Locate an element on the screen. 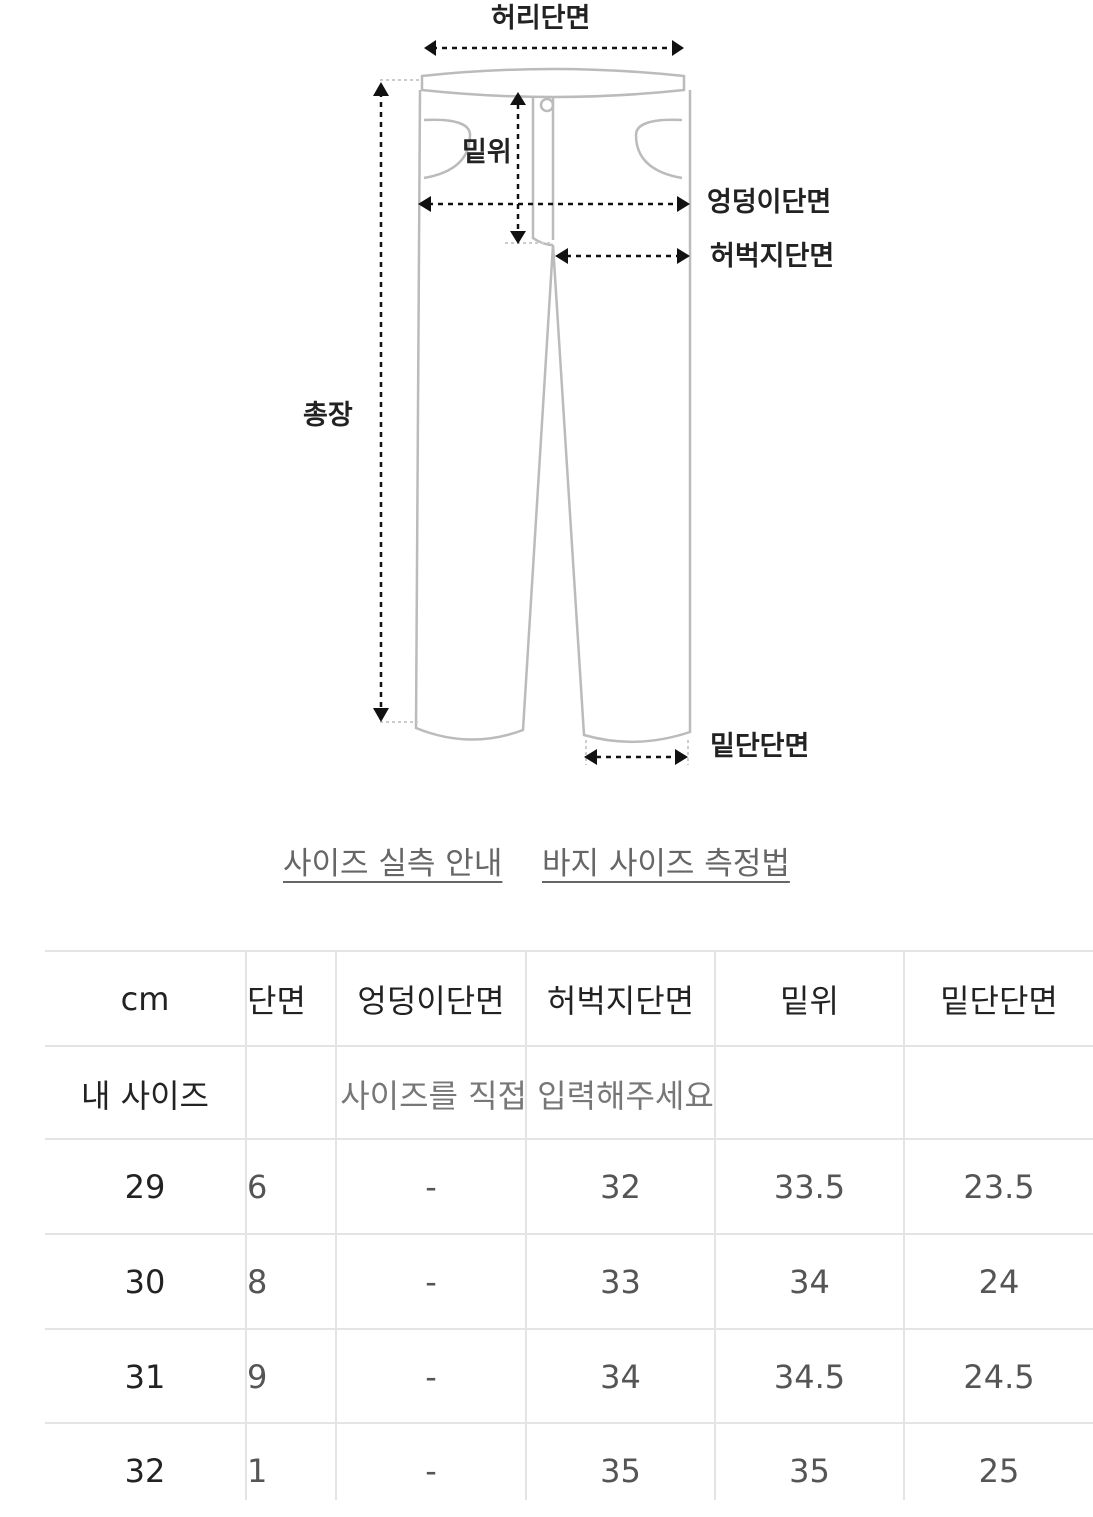 The image size is (1093, 1517). size-value: 25 is located at coordinates (999, 1470).